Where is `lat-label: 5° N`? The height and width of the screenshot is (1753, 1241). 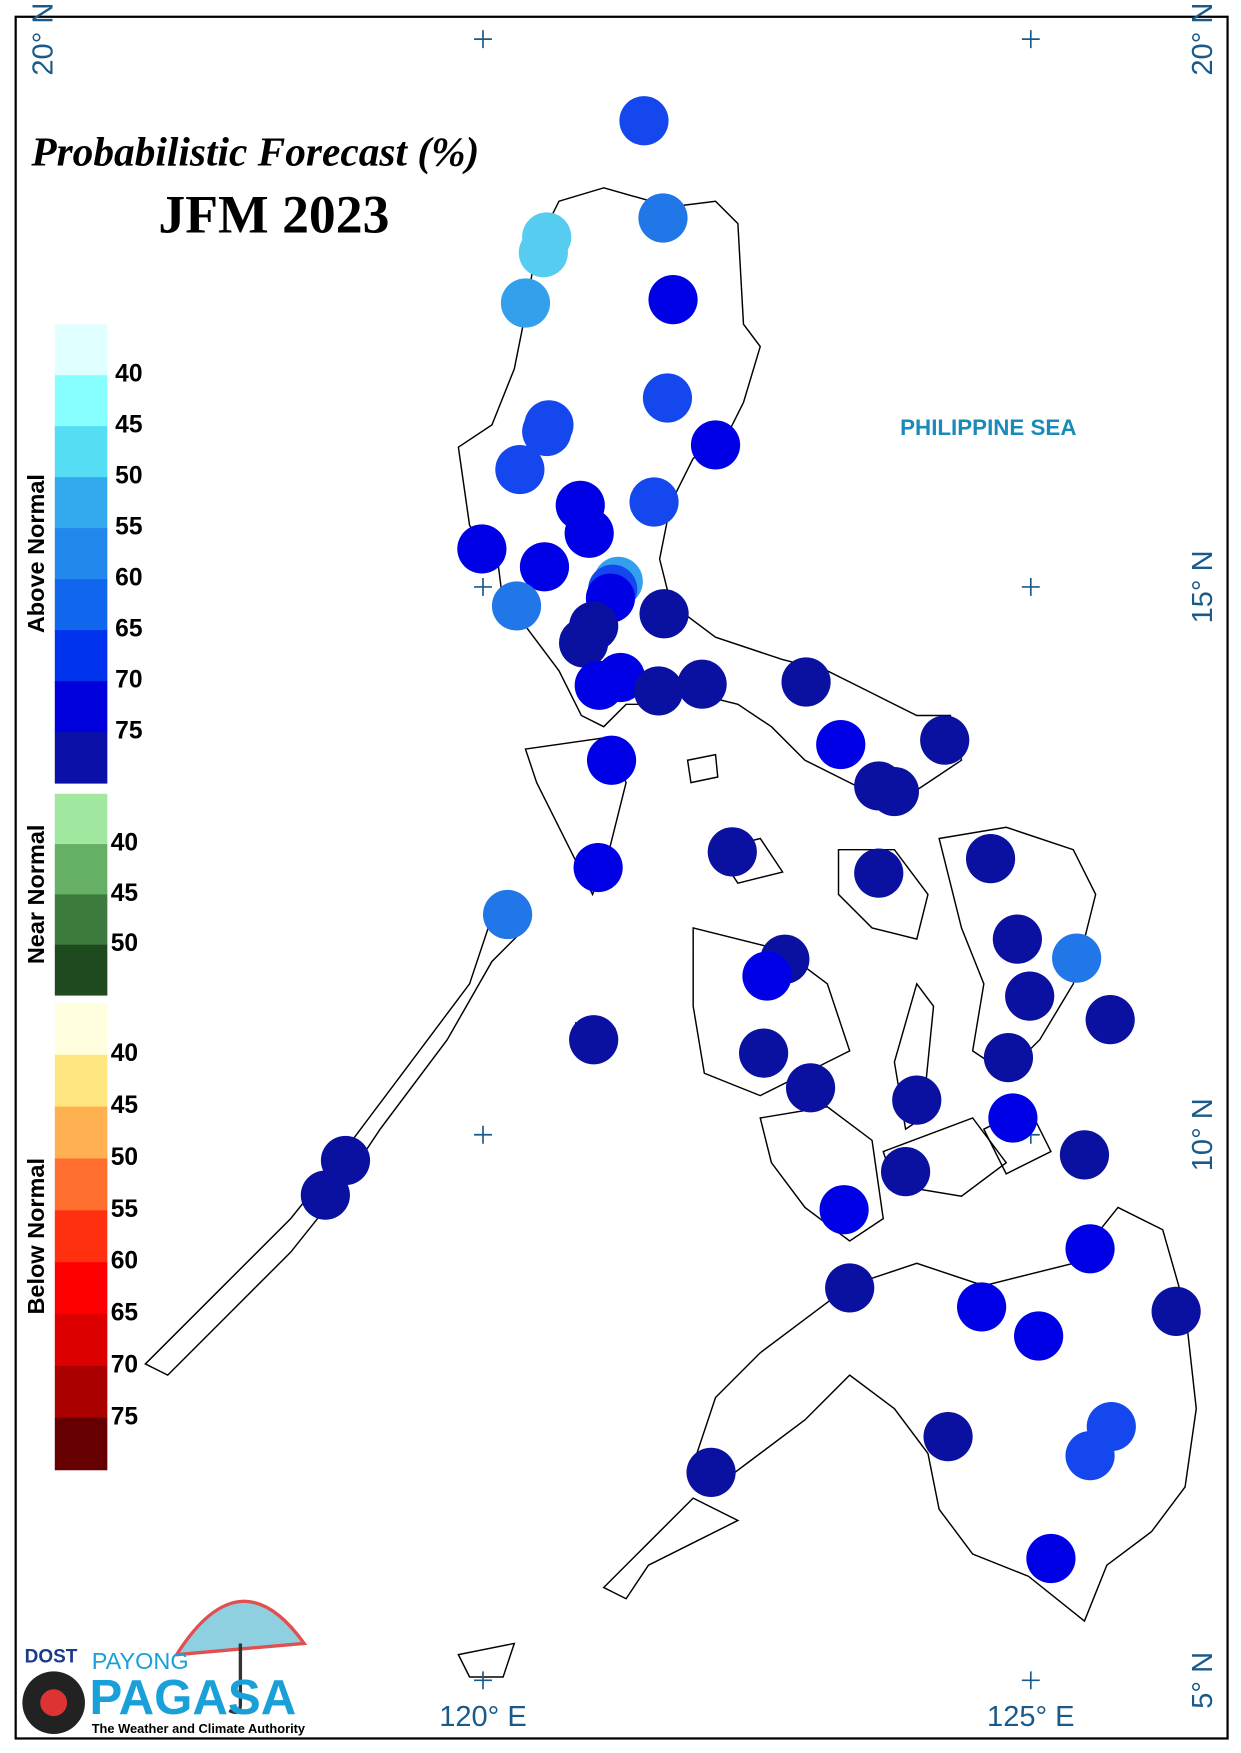
lat-label: 5° N is located at coordinates (1203, 1680).